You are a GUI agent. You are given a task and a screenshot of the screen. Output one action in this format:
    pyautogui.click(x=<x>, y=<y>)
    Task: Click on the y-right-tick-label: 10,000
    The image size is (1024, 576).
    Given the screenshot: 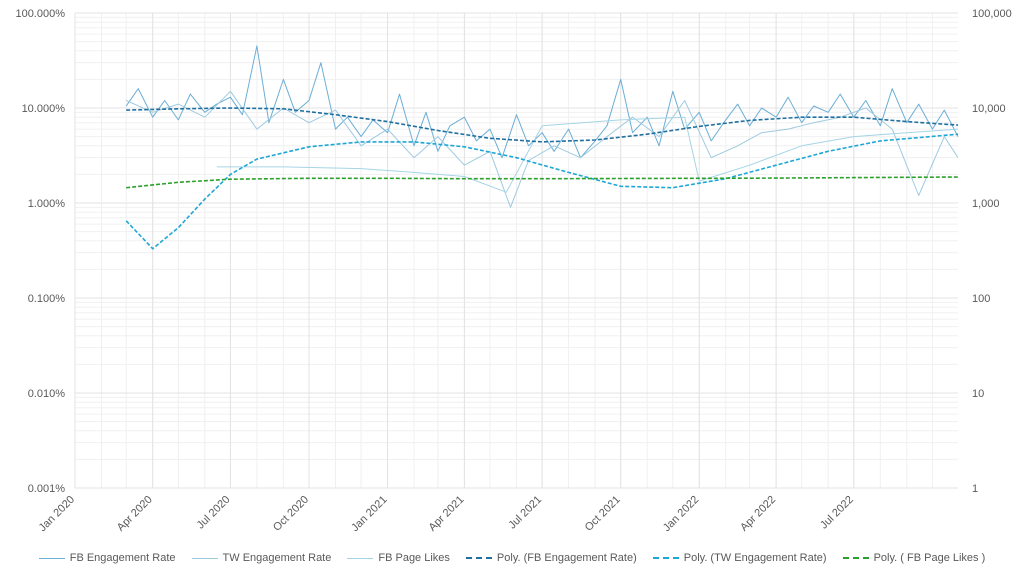 What is the action you would take?
    pyautogui.click(x=989, y=109)
    